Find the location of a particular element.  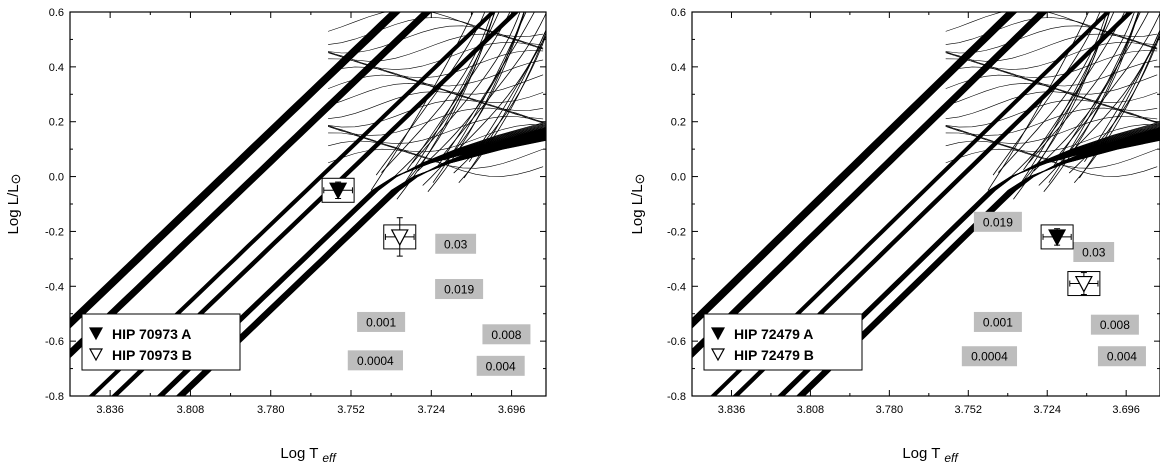

y-tick-label: -0.2 is located at coordinates (54, 232).